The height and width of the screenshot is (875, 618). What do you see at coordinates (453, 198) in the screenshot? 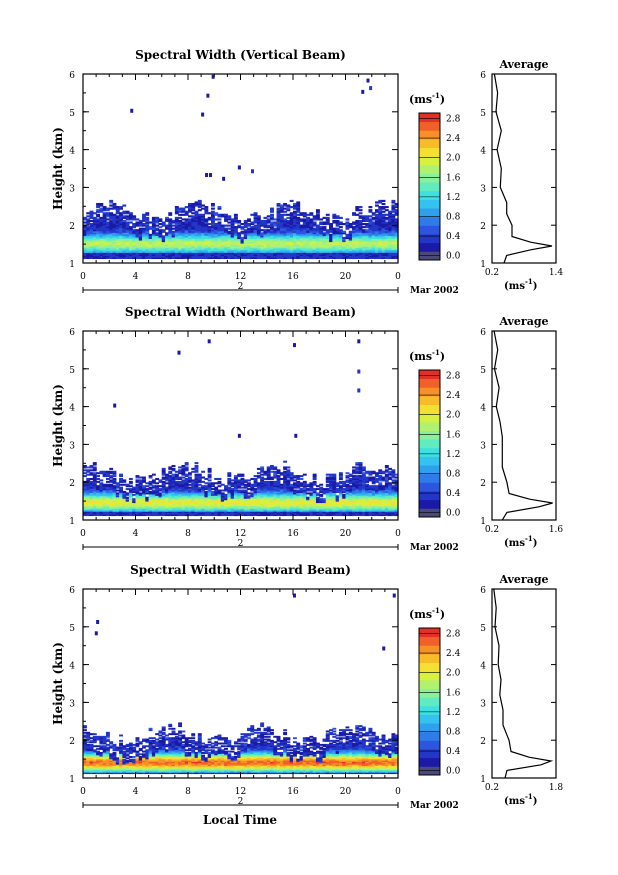
I see `colorbar-tick-label: 1.2` at bounding box center [453, 198].